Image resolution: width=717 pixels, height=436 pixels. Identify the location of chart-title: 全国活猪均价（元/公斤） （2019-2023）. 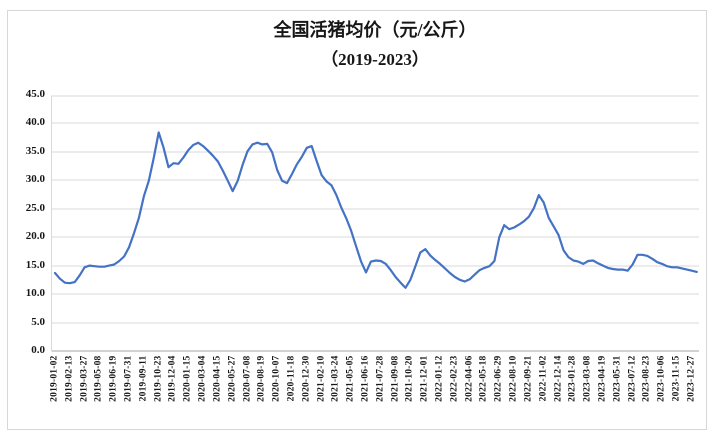
(375, 44).